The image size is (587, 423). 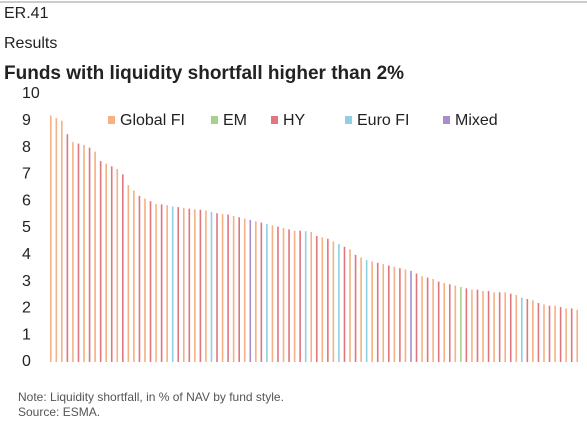 What do you see at coordinates (26, 281) in the screenshot?
I see `y-tick-label: 3` at bounding box center [26, 281].